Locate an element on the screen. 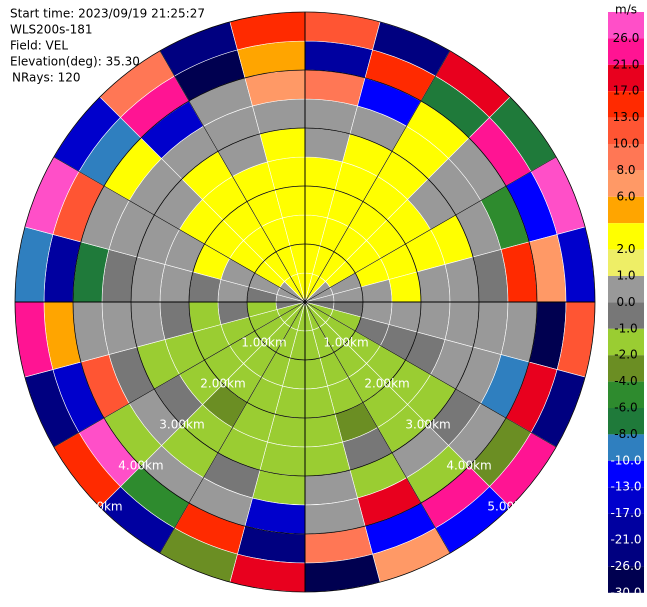 The image size is (647, 607). info-text: NRays: 120 is located at coordinates (46, 78).